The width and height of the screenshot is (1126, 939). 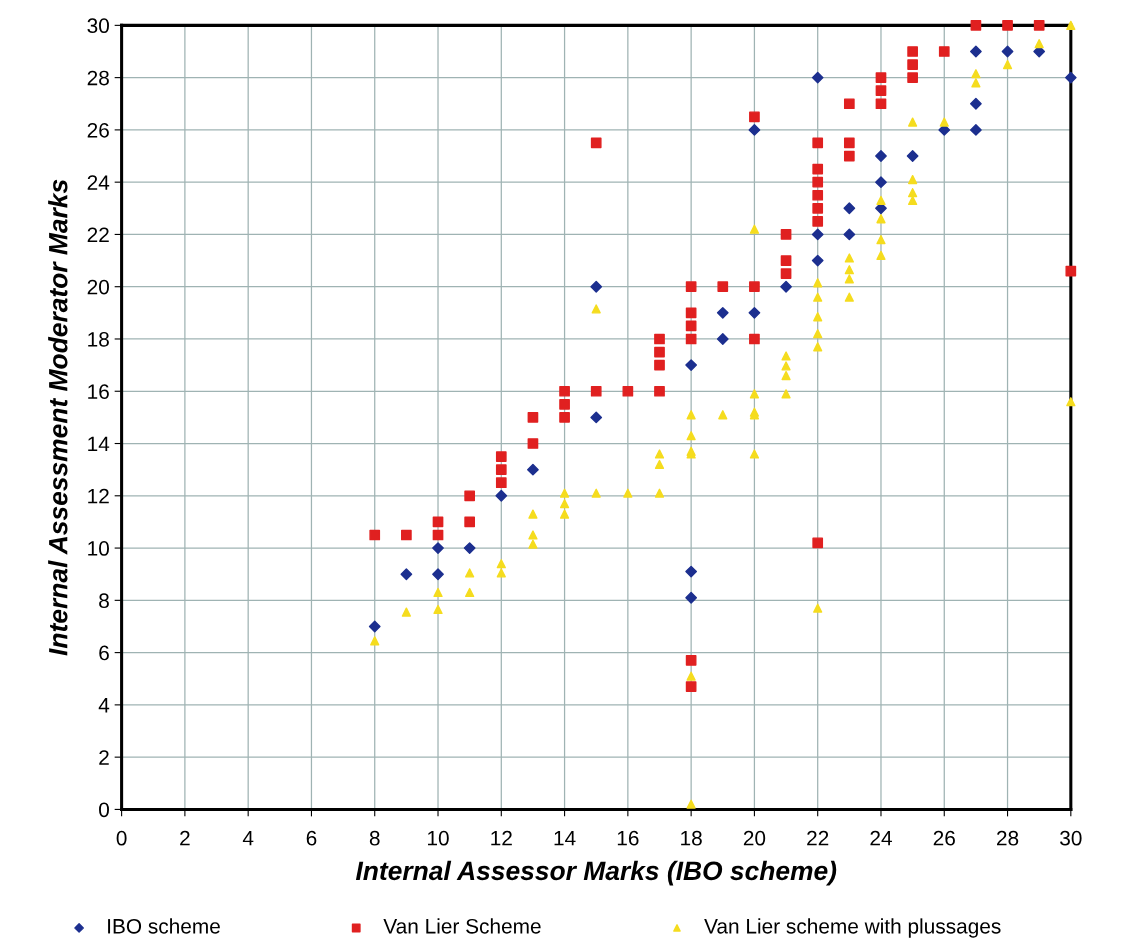 What do you see at coordinates (104, 705) in the screenshot?
I see `y-tick-label: 4` at bounding box center [104, 705].